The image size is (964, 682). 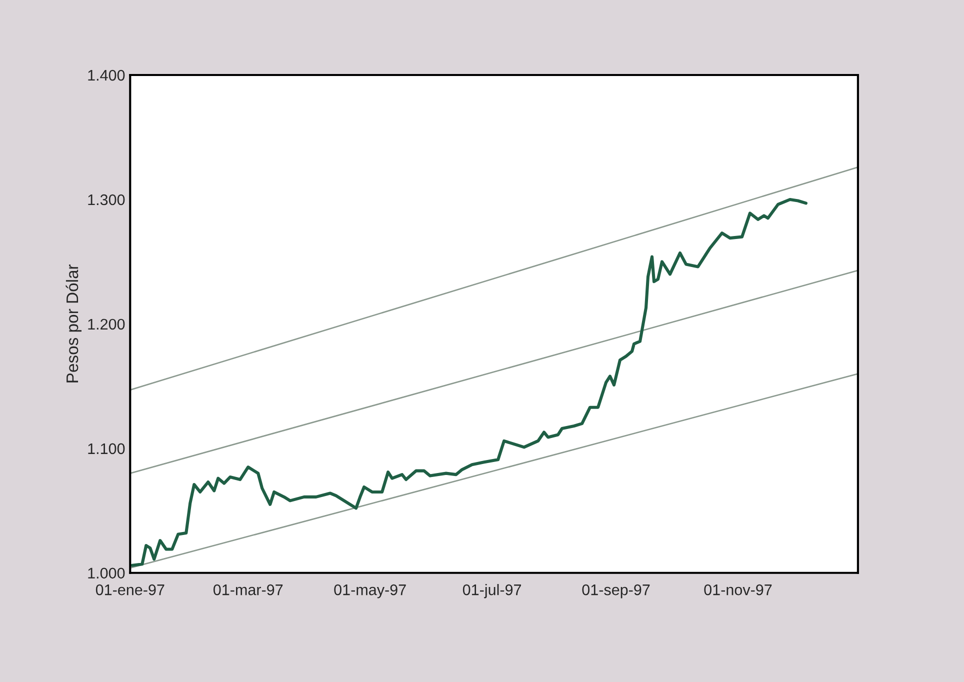 I want to click on x-tick-label: 01-mar-97, so click(x=248, y=590).